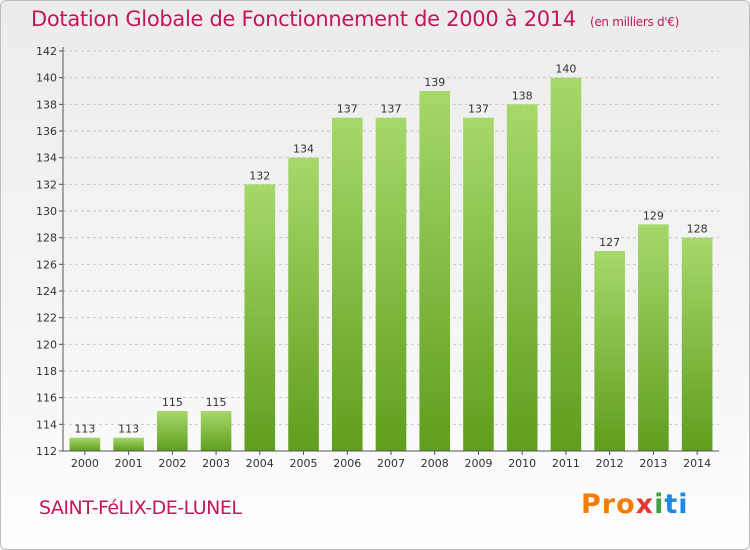 Image resolution: width=750 pixels, height=550 pixels. Describe the element at coordinates (522, 463) in the screenshot. I see `x-tick-label: 2010` at that location.